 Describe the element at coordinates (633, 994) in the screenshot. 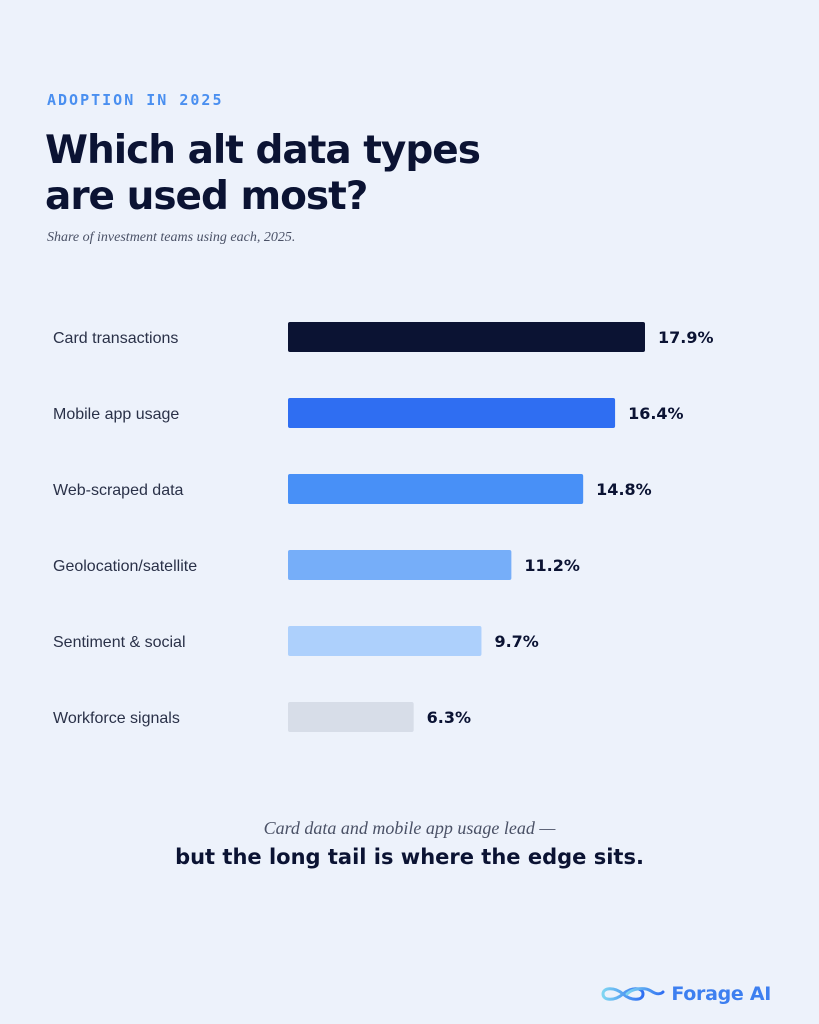

I see `infinity-logo-icon` at that location.